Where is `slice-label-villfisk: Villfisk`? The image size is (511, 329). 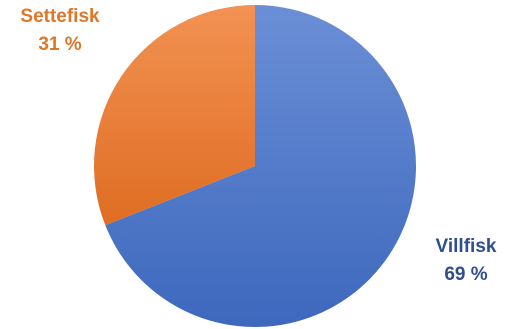
slice-label-villfisk: Villfisk is located at coordinates (466, 246).